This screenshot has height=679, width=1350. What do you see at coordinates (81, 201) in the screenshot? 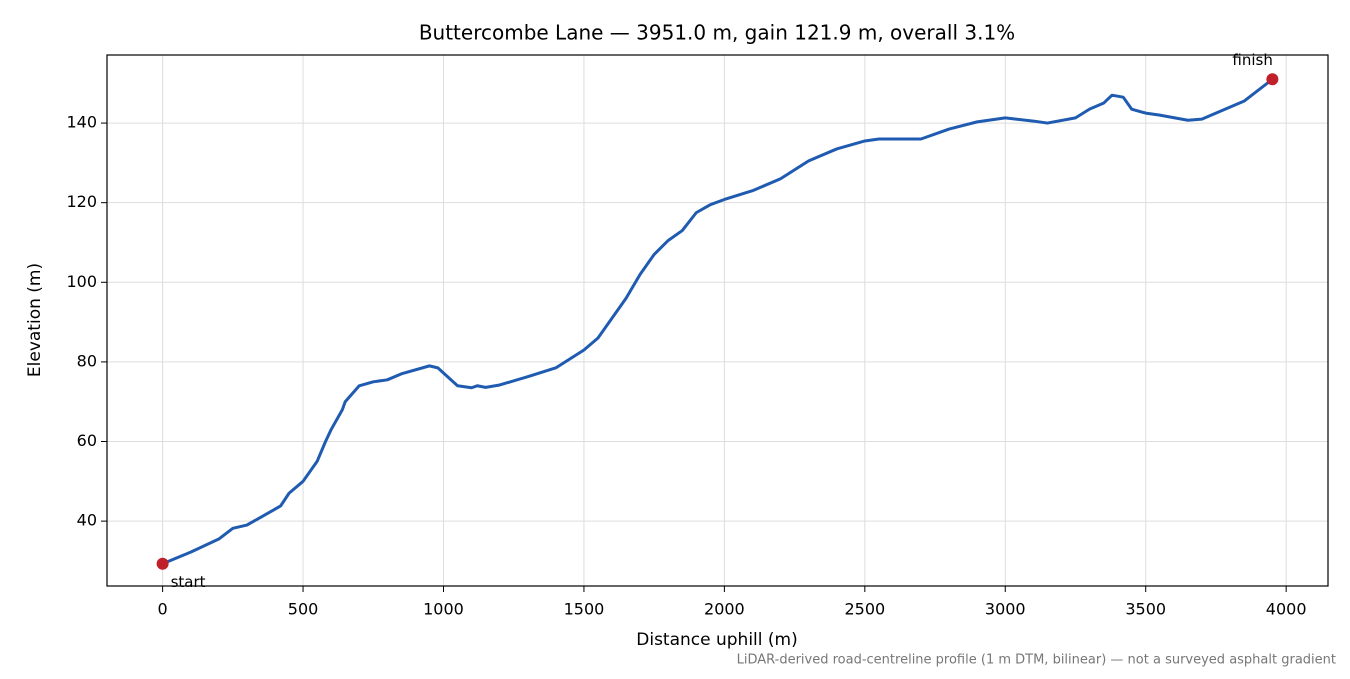
I see `y-tick-label: 120` at bounding box center [81, 201].